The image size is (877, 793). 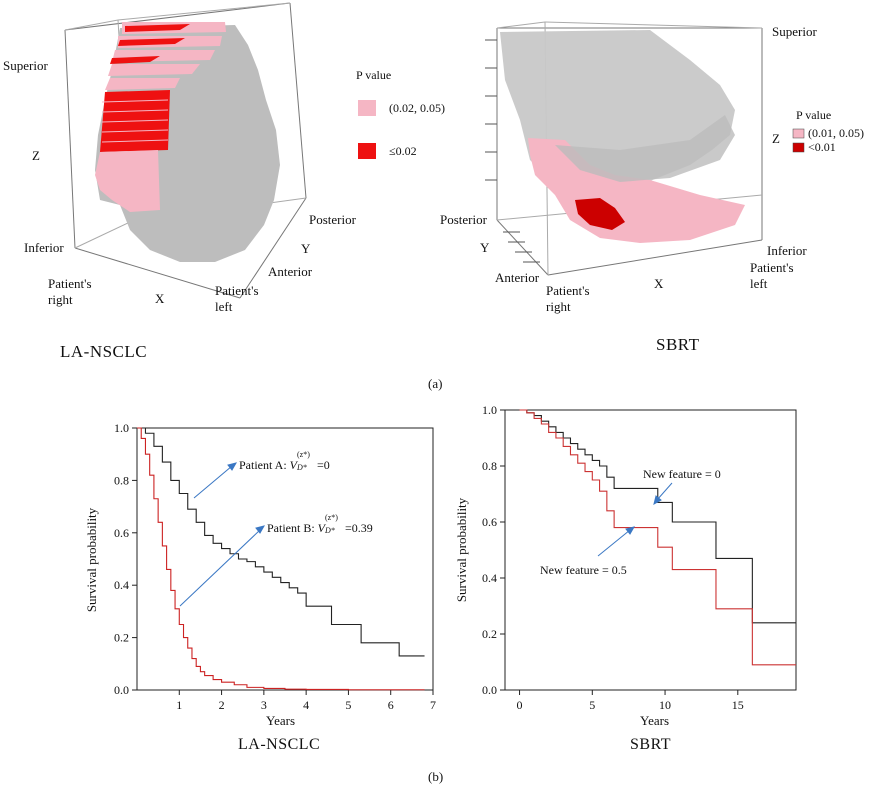 What do you see at coordinates (25, 65) in the screenshot?
I see `la-label-superior: Superior` at bounding box center [25, 65].